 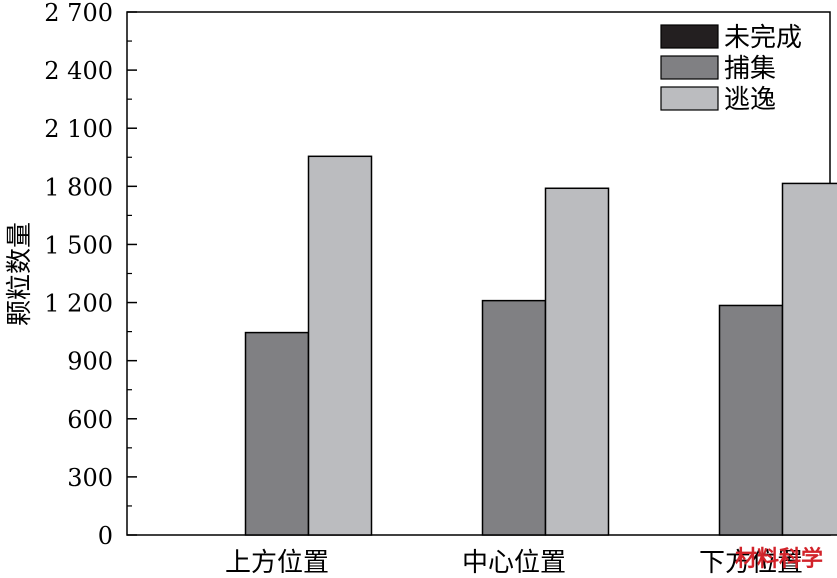 I want to click on y-axis-label: 颗粒数量, so click(x=20, y=274).